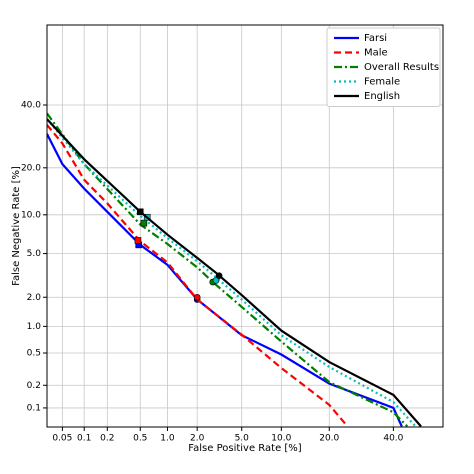  I want to click on legend-label: Farsi, so click(375, 38).